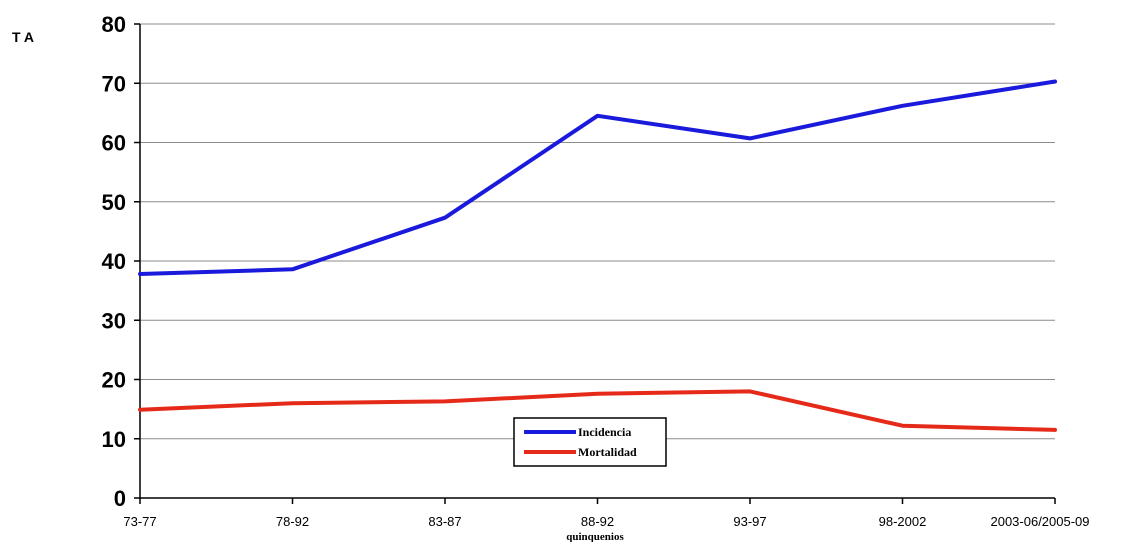 This screenshot has height=542, width=1125. What do you see at coordinates (114, 380) in the screenshot?
I see `y-tick-label: 20` at bounding box center [114, 380].